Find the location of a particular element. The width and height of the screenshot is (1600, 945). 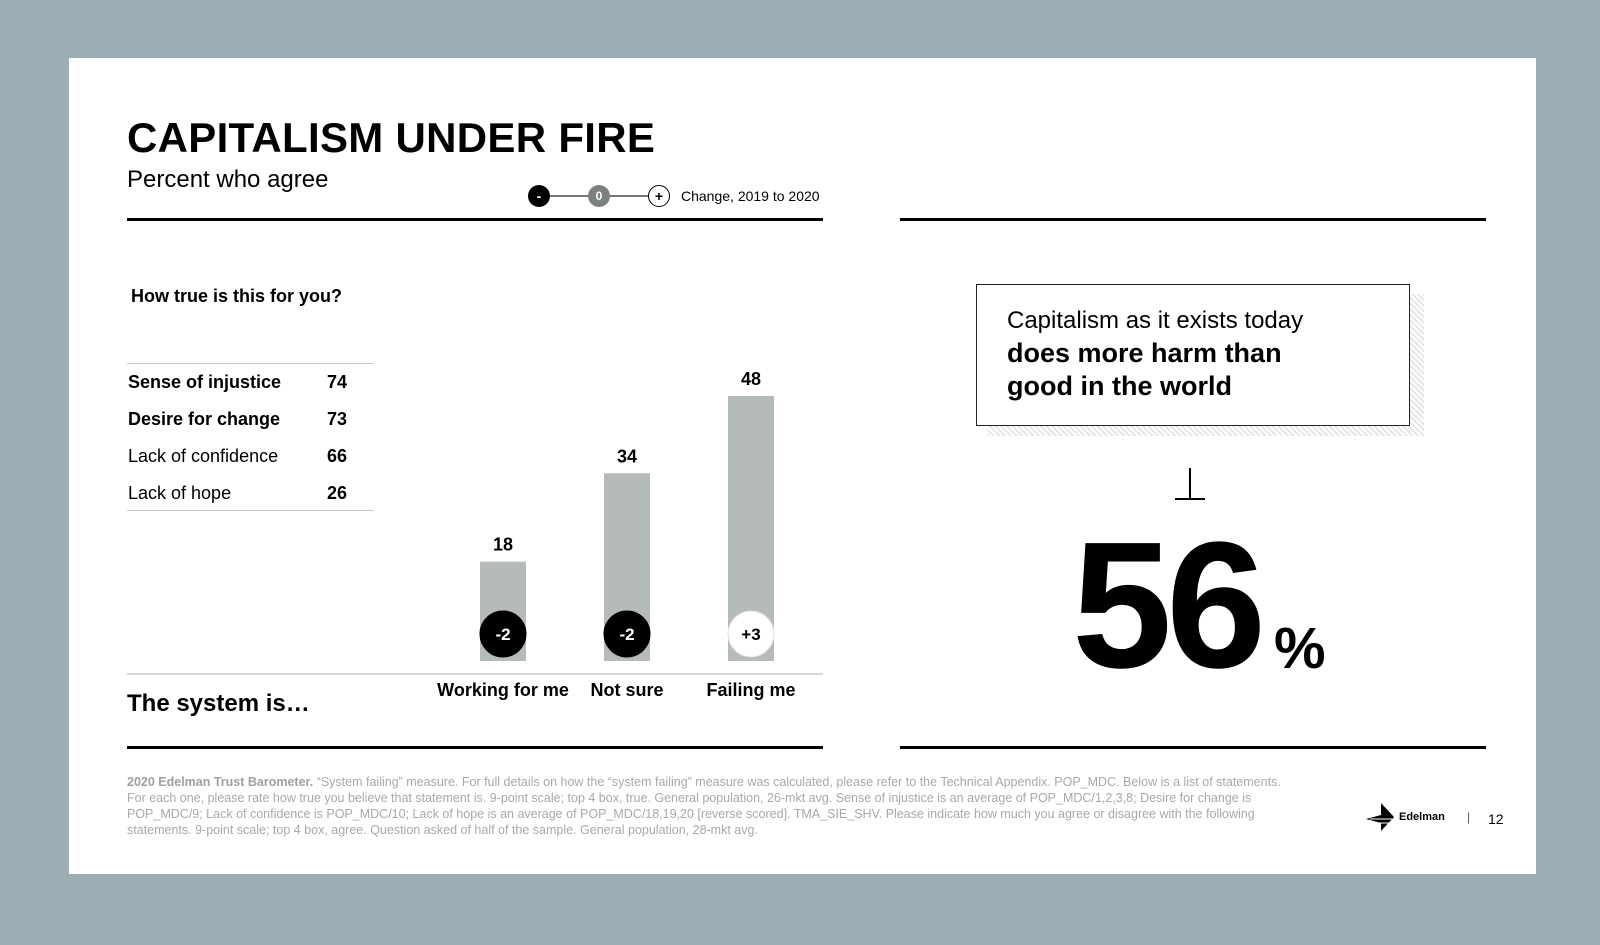

bar-value-label: 48 is located at coordinates (751, 379).